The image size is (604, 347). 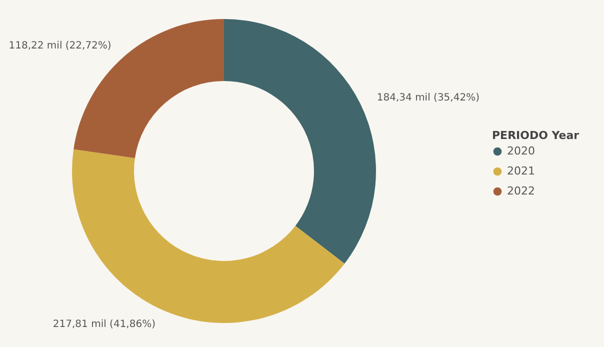 I want to click on legend-label: 2020, so click(x=521, y=151).